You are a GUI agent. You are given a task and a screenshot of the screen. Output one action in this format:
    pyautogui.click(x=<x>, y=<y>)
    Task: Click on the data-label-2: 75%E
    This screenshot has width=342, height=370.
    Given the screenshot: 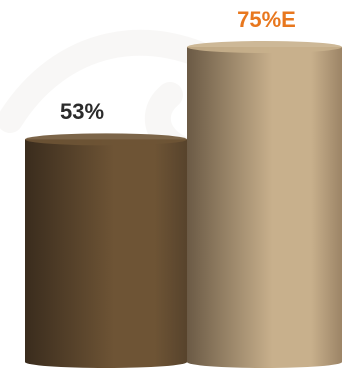 What is the action you would take?
    pyautogui.click(x=266, y=19)
    